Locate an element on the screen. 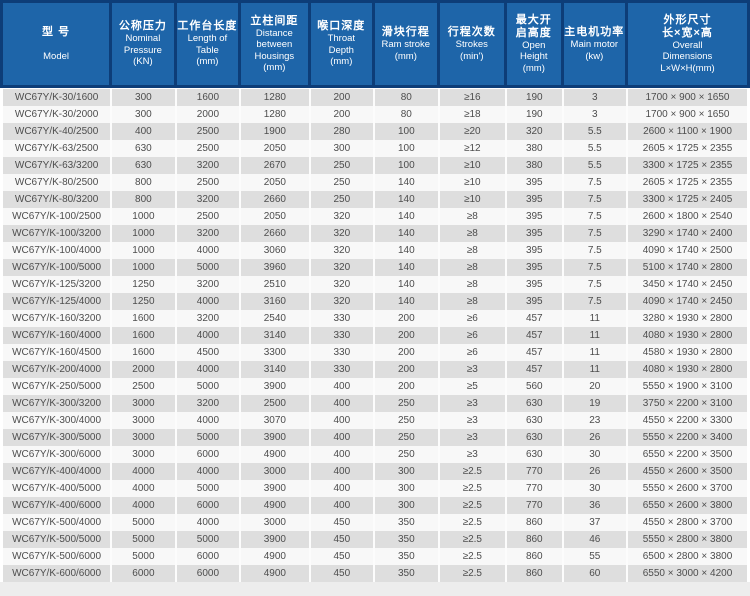 Image resolution: width=750 pixels, height=596 pixels. cell-nominal-pressure: 630 is located at coordinates (144, 148).